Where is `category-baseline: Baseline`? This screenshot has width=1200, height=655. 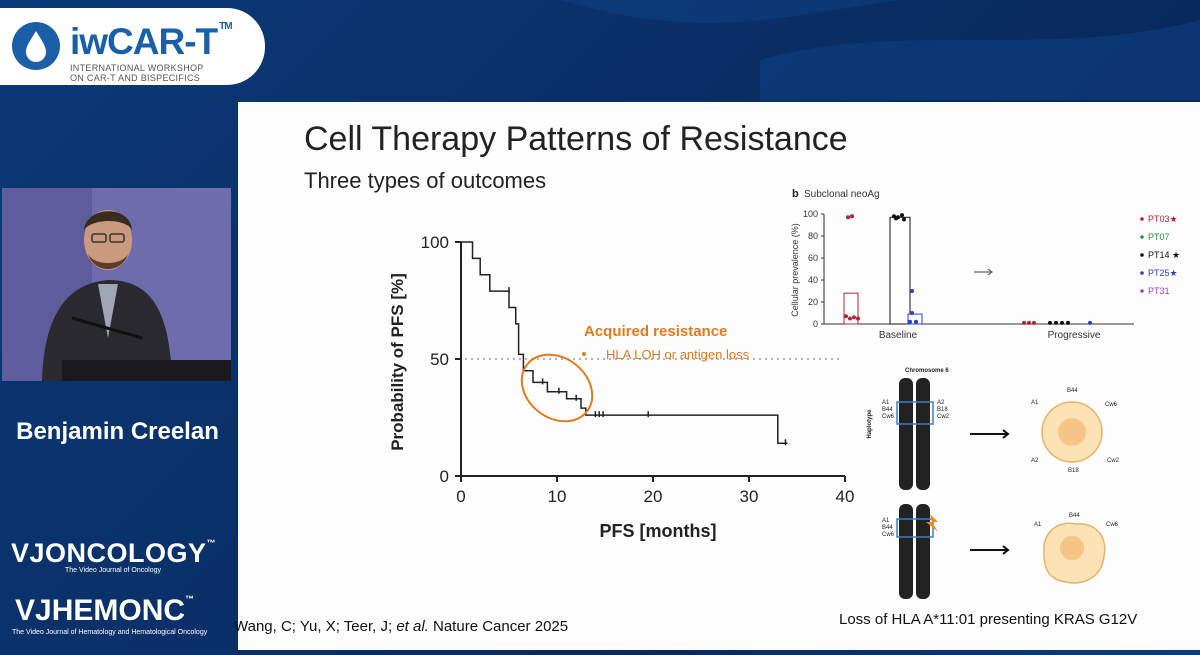
category-baseline: Baseline is located at coordinates (898, 335).